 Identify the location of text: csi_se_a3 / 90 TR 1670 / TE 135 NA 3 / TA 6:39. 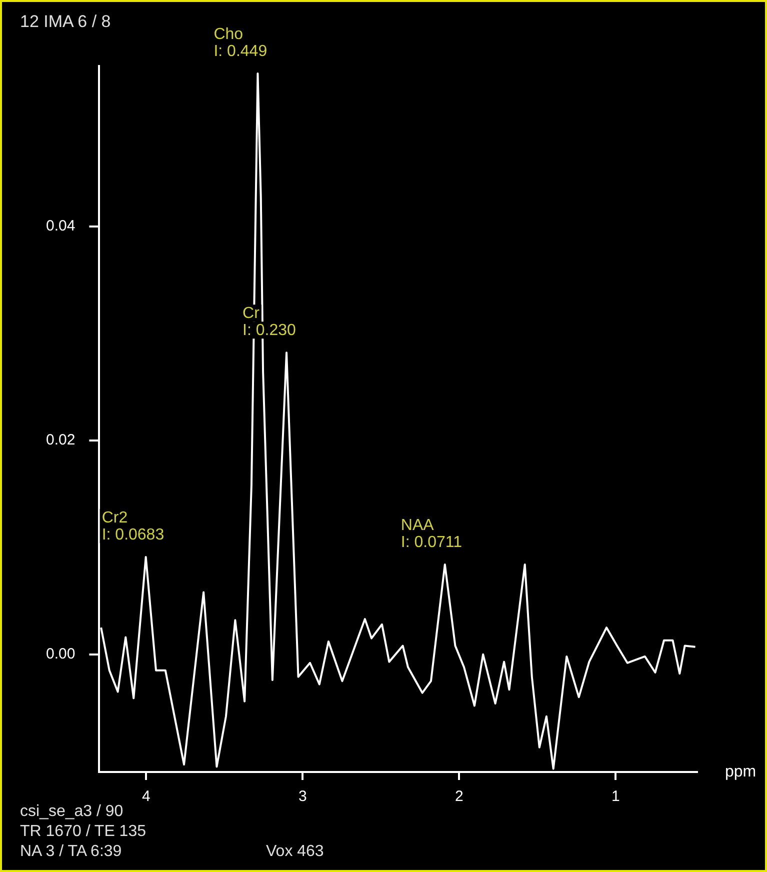
(83, 831).